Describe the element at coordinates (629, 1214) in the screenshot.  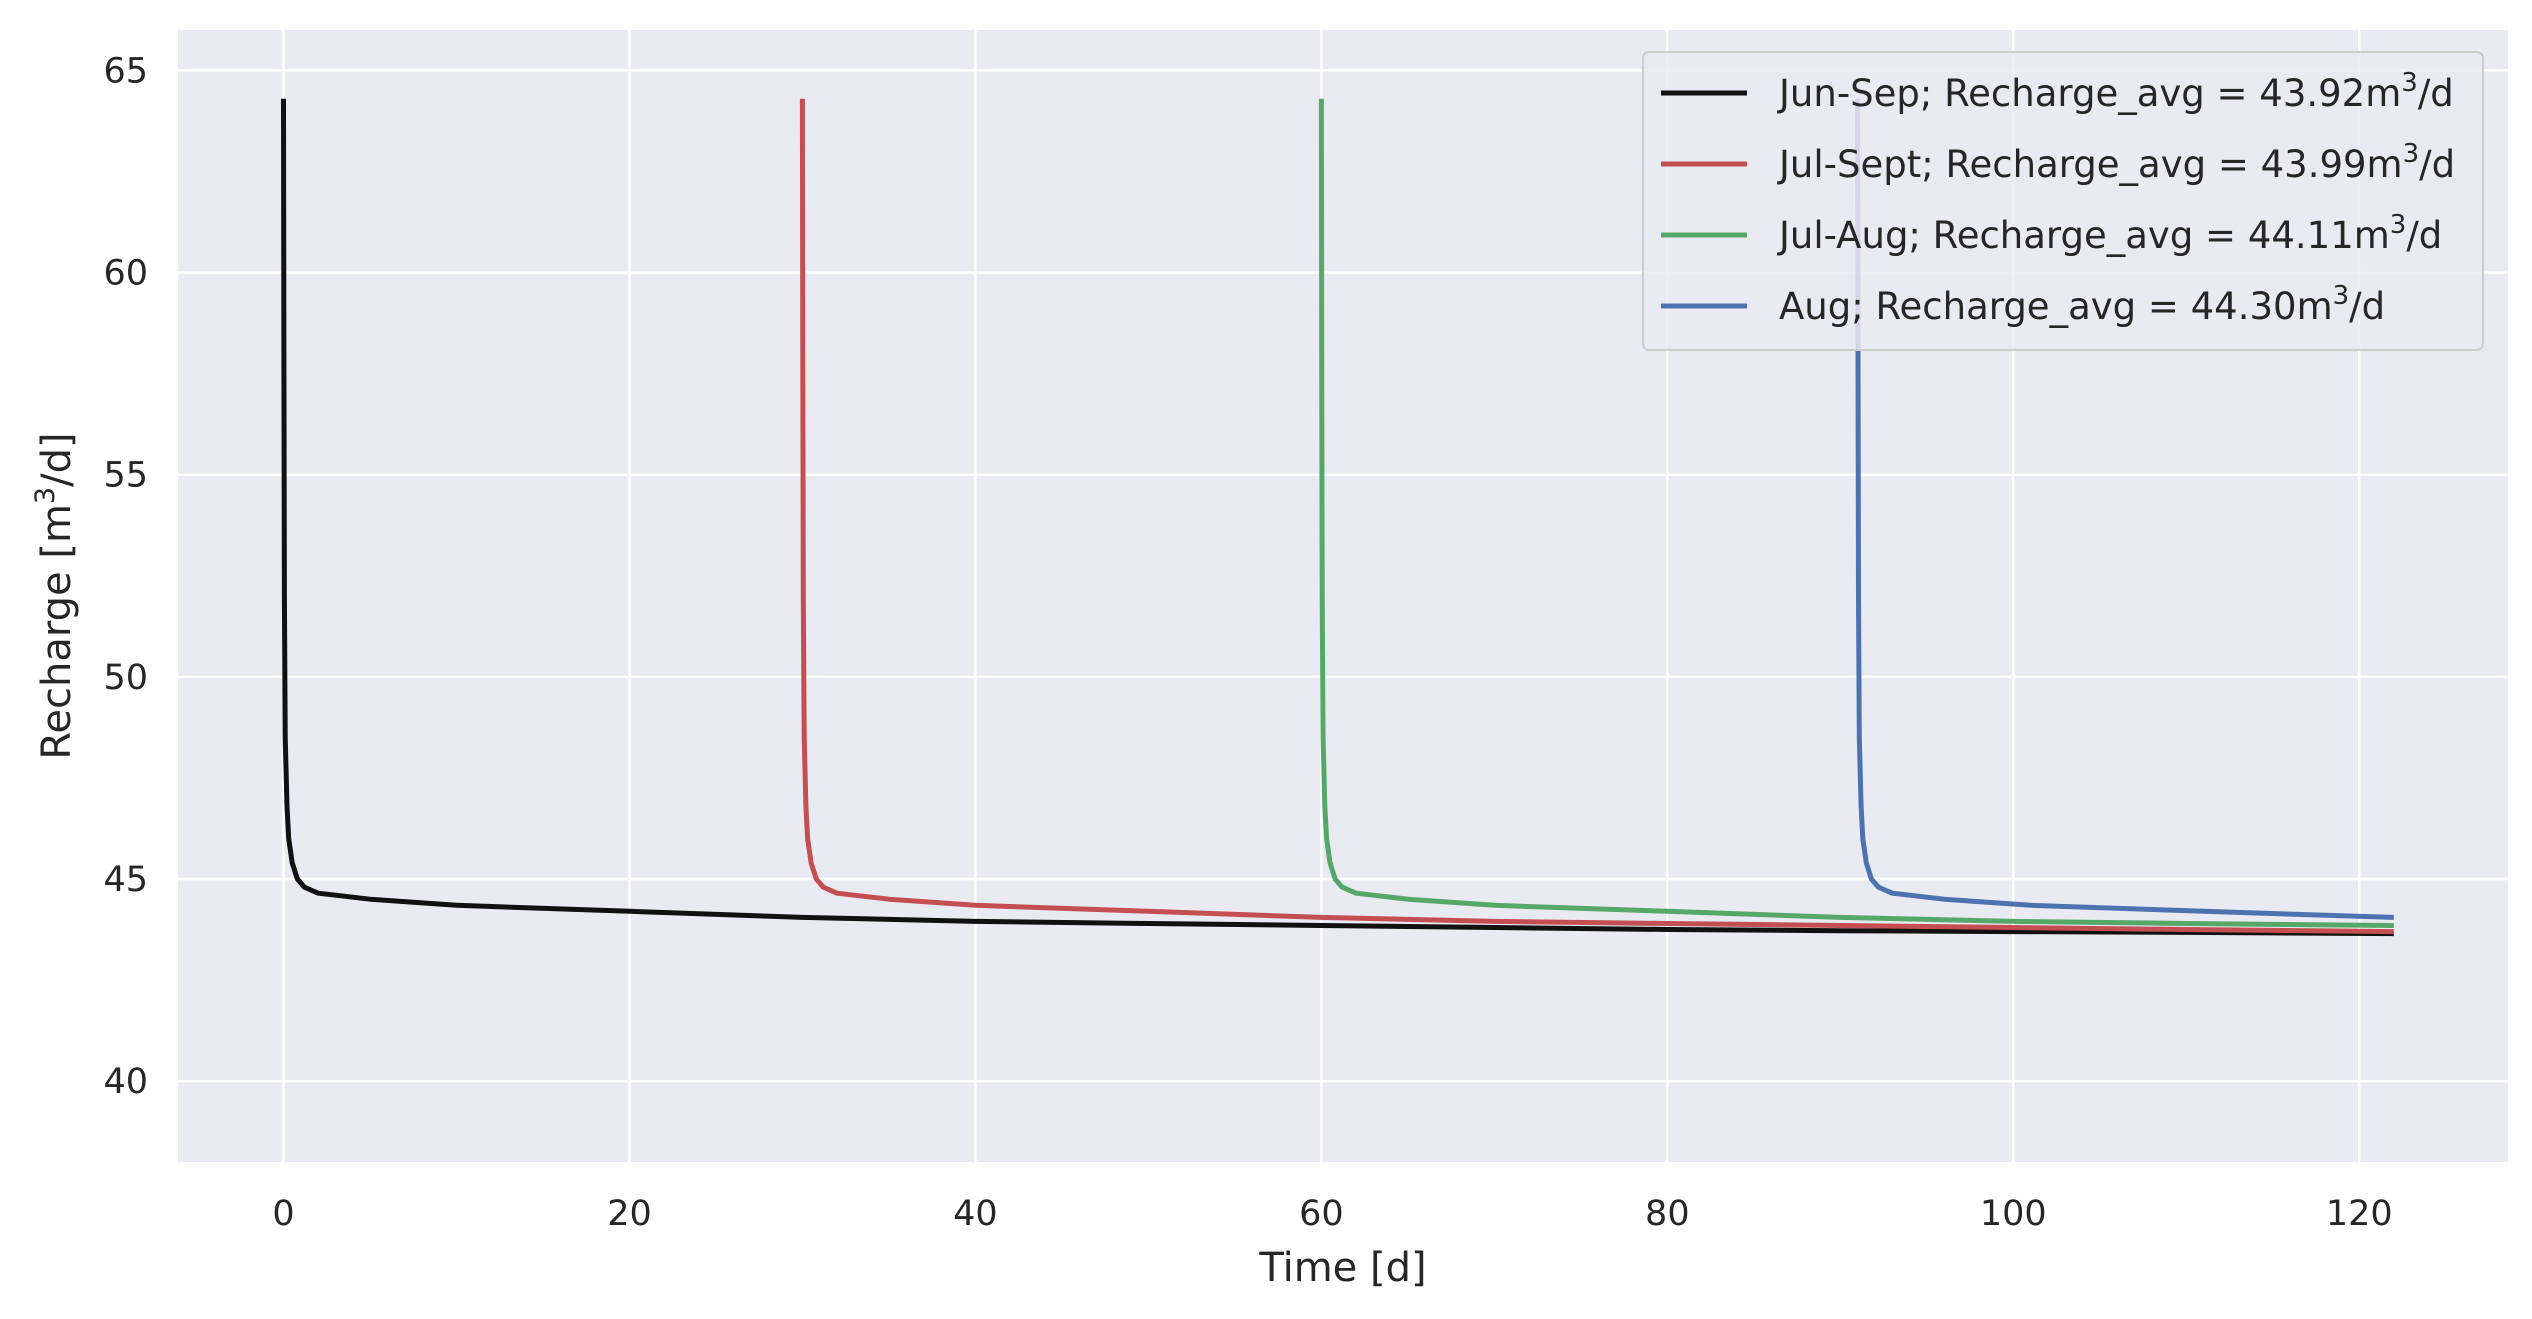
I see `x-tick-label: 20` at that location.